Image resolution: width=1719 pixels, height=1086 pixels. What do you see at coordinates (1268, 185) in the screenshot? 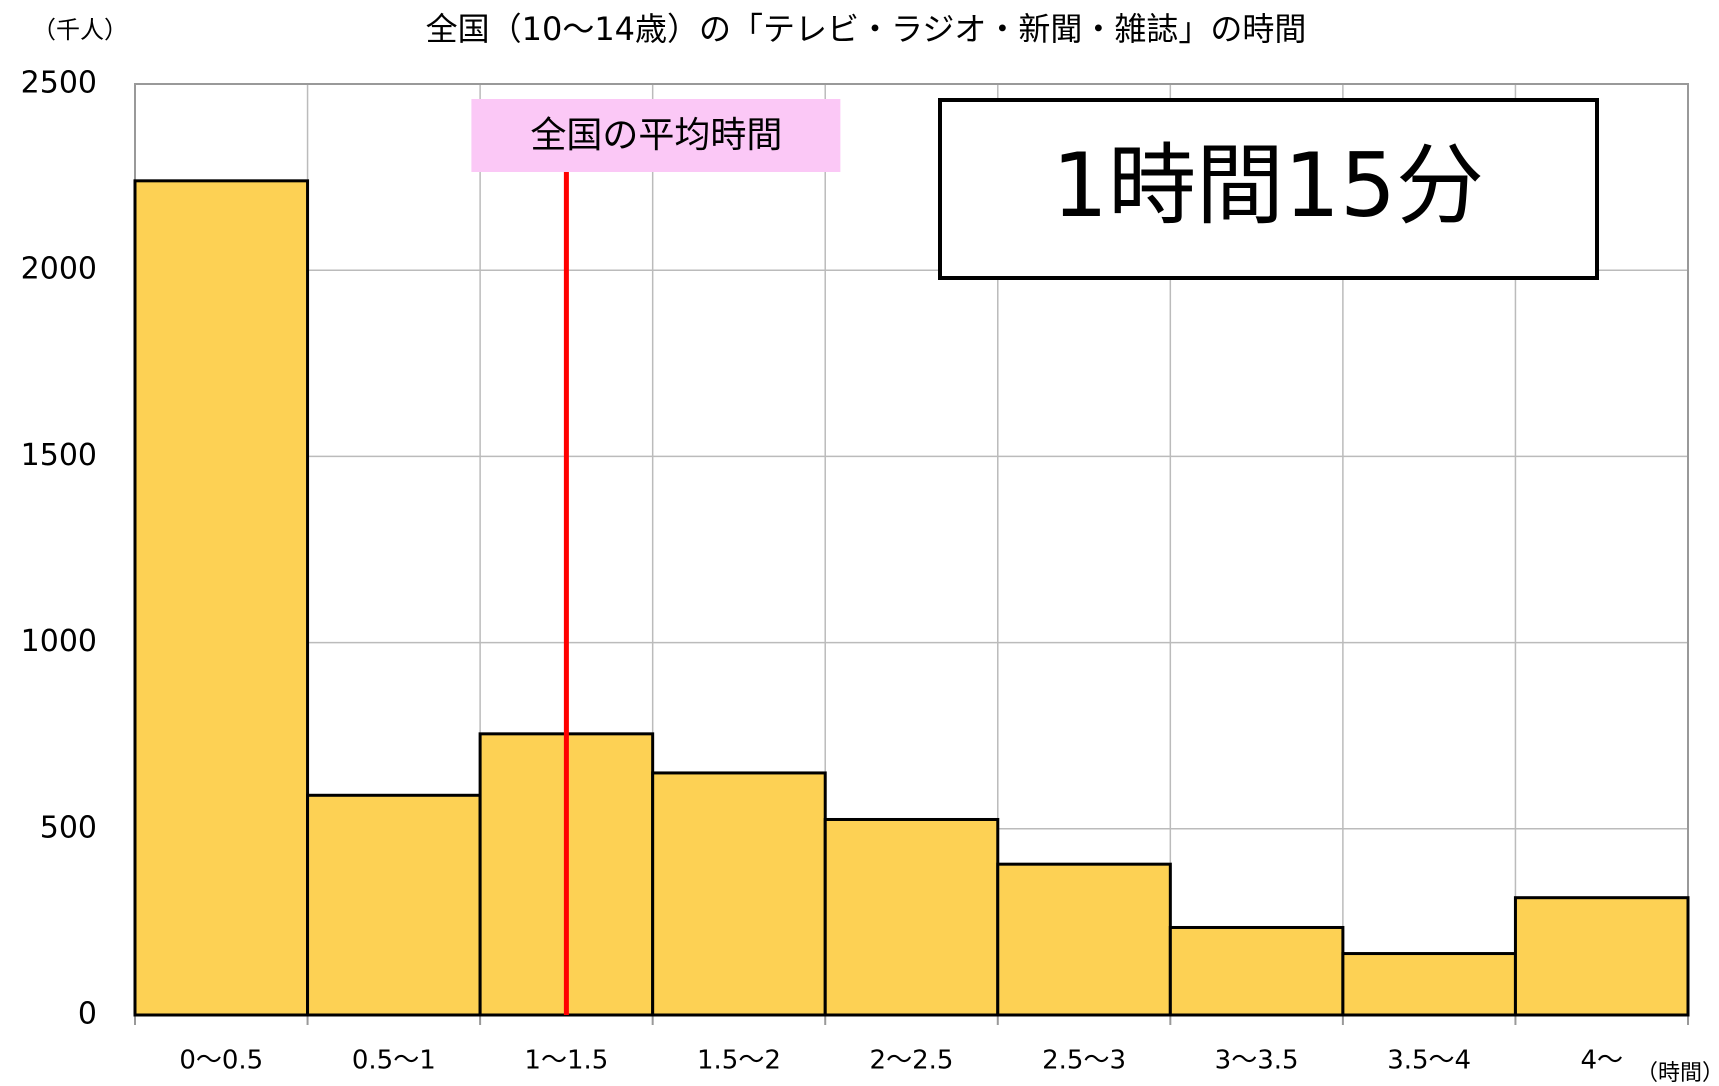
I see `mean-text: 1時間15分` at bounding box center [1268, 185].